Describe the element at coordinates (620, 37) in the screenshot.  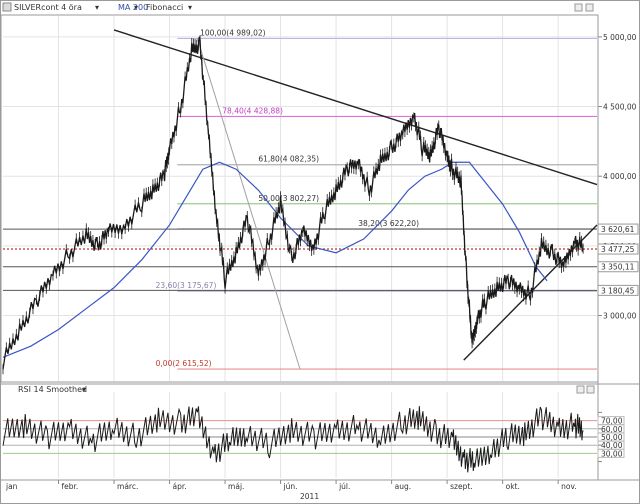
I see `y-tick-label: 5 000,00` at that location.